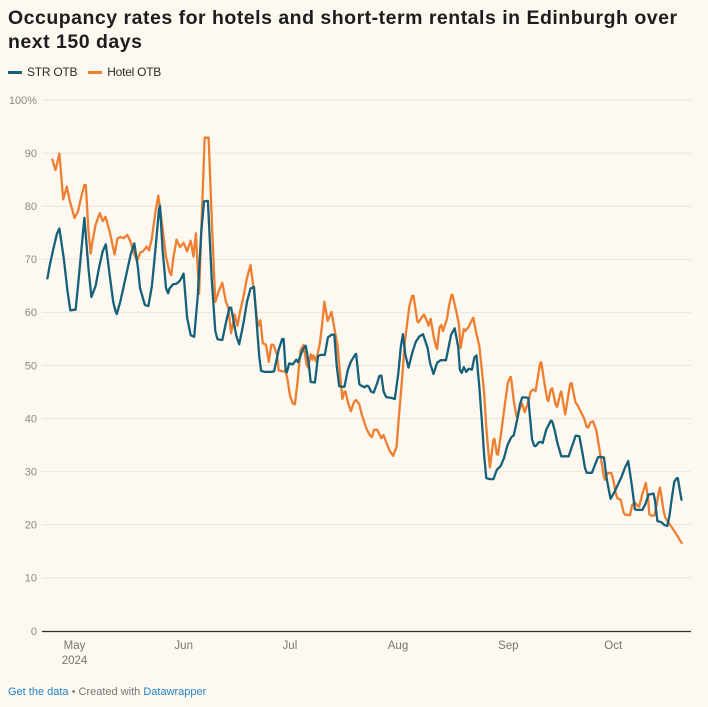 This screenshot has height=707, width=708. I want to click on svg-text: 40, so click(31, 419).